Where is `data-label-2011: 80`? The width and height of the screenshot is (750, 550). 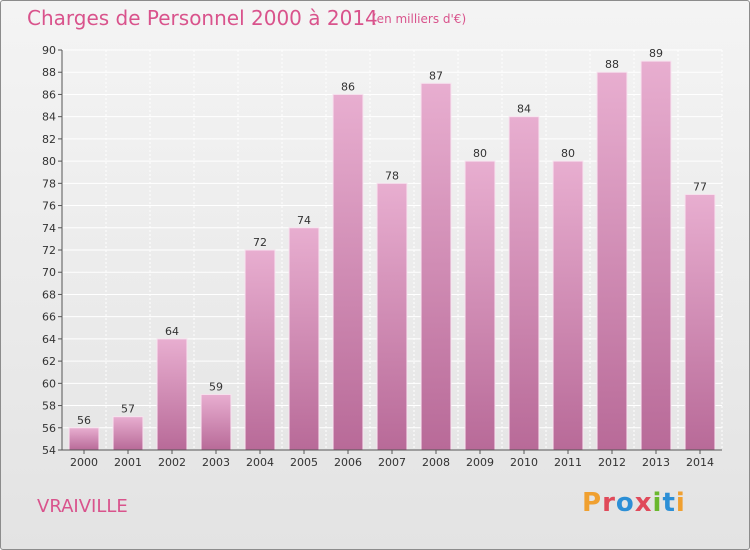 data-label-2011: 80 is located at coordinates (568, 153).